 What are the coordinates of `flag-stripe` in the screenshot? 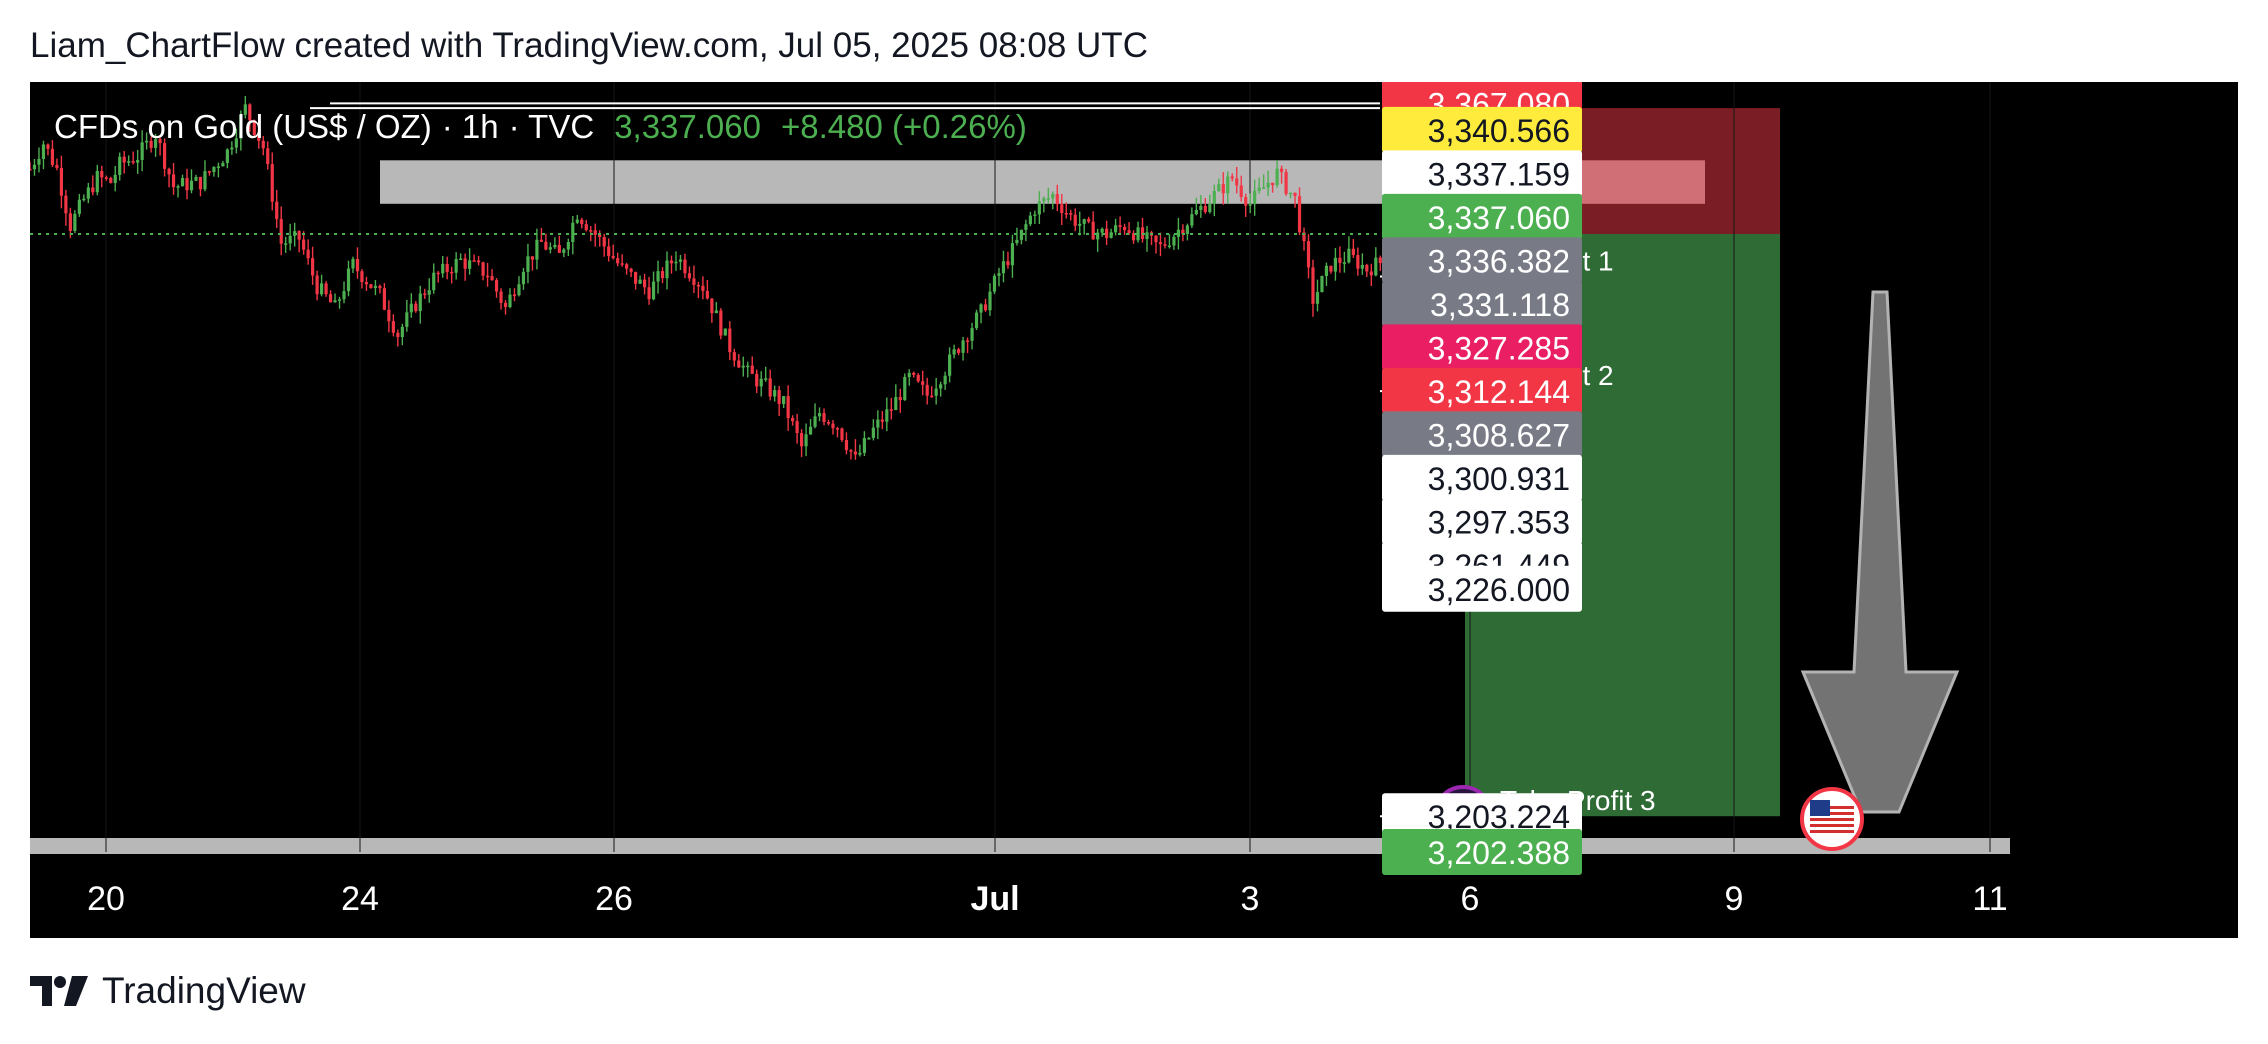 It's located at (1832, 831).